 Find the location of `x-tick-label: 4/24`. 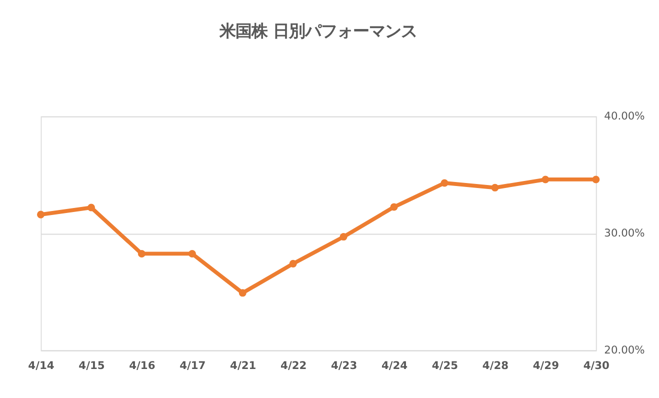

x-tick-label: 4/24 is located at coordinates (394, 365).